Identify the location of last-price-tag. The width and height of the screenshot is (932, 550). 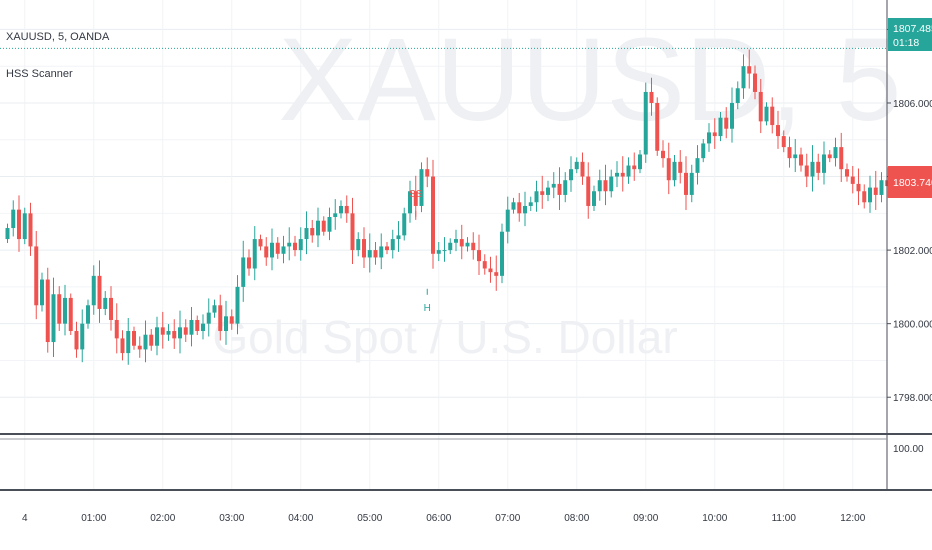
(910, 182).